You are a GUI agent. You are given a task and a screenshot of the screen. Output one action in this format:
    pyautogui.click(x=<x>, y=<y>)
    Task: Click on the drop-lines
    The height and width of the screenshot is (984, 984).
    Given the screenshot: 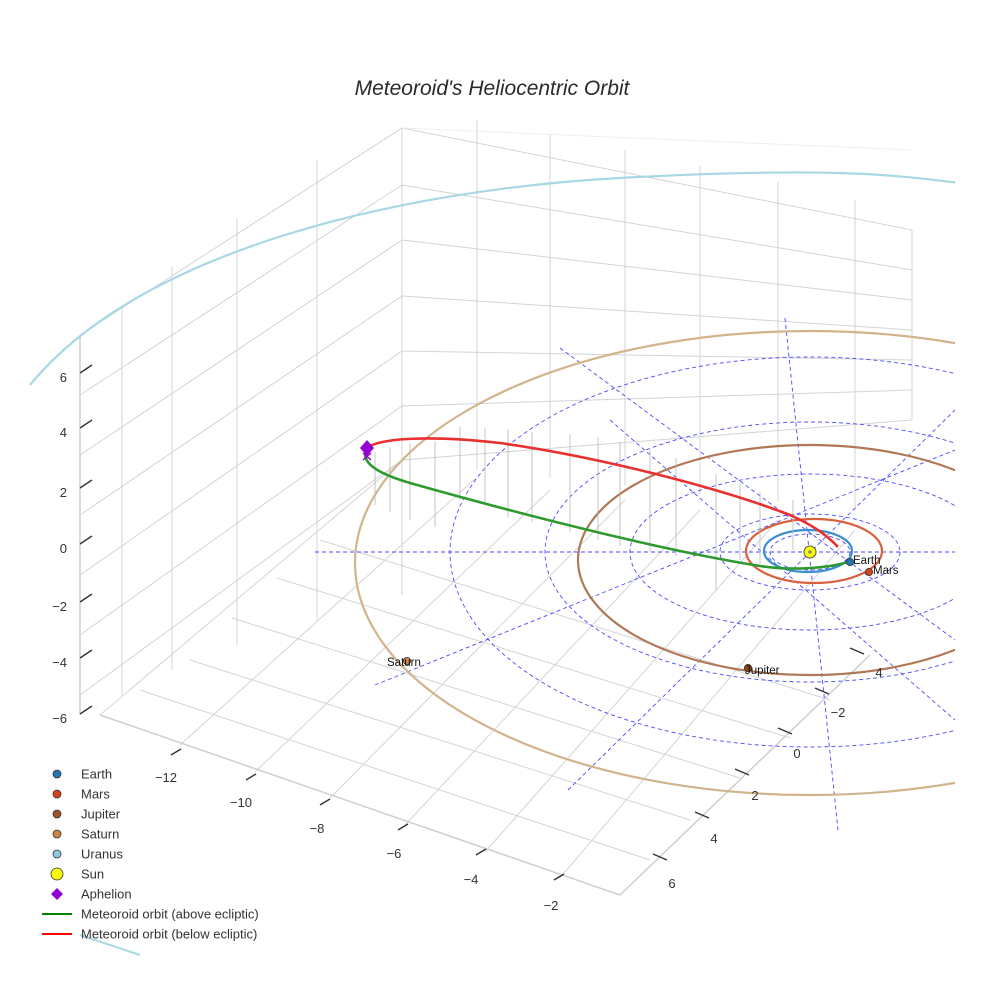 What is the action you would take?
    pyautogui.click(x=584, y=508)
    